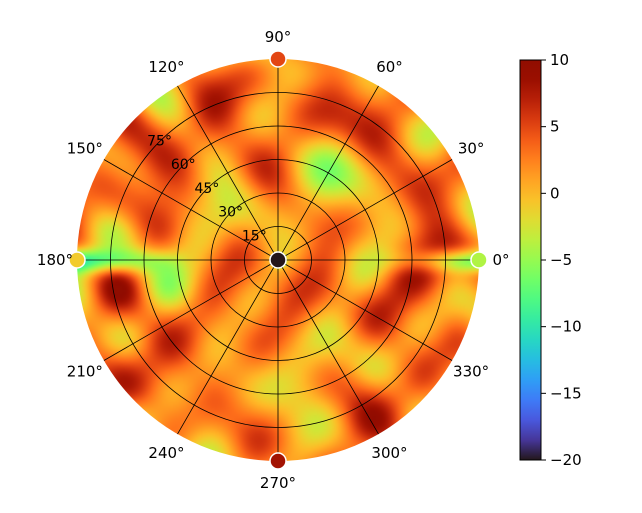 The height and width of the screenshot is (513, 642). What do you see at coordinates (389, 67) in the screenshot?
I see `angular-tick-label: 60°` at bounding box center [389, 67].